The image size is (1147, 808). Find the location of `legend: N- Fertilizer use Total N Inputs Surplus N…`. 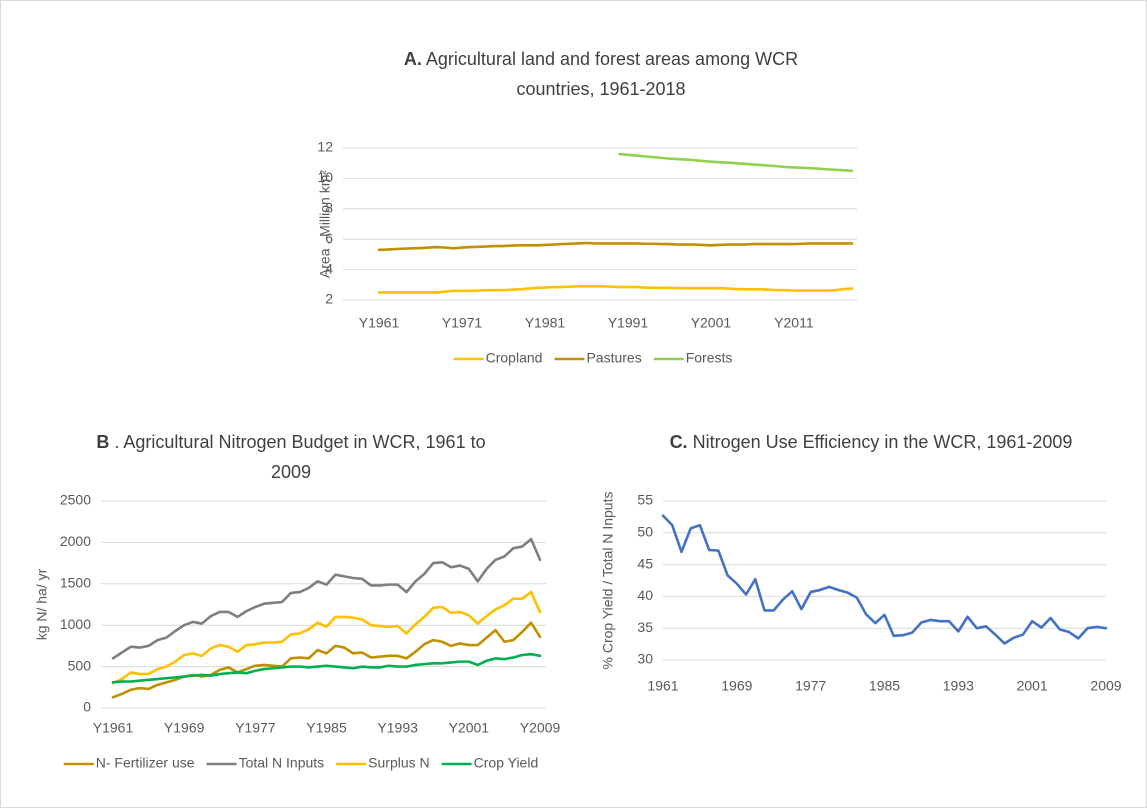

legend: N- Fertilizer use Total N Inputs Surplus N… is located at coordinates (301, 763).